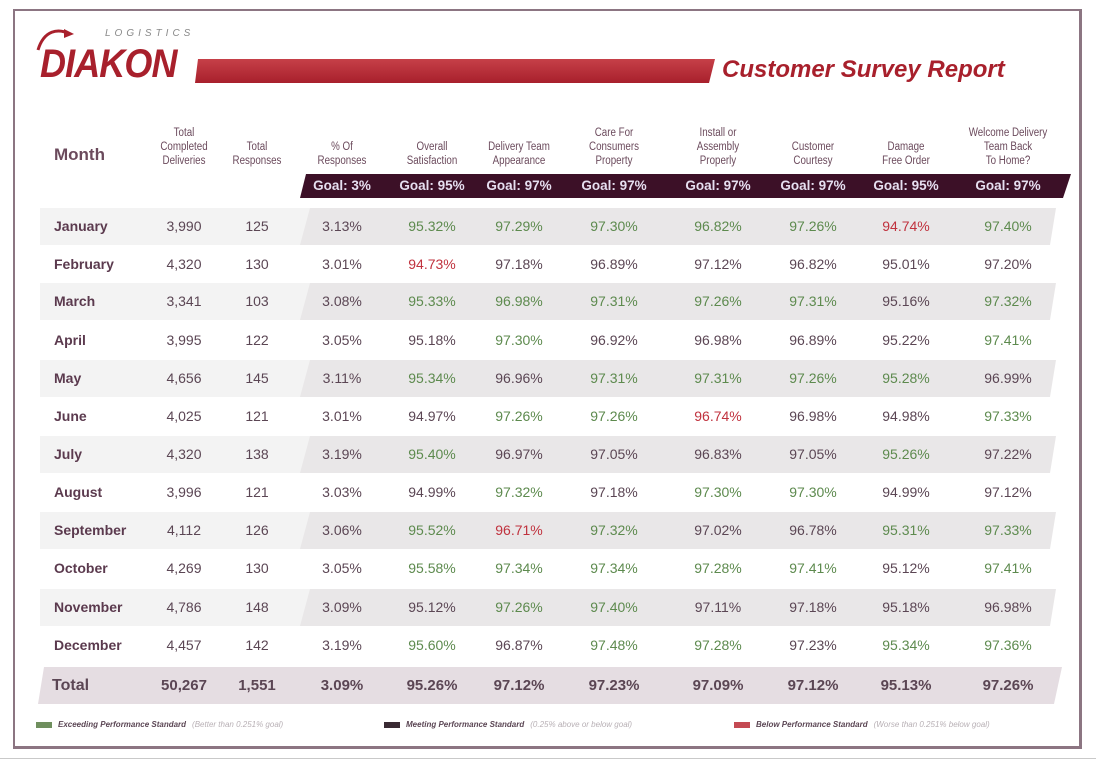 Image resolution: width=1096 pixels, height=762 pixels. I want to click on score-cell-welcome: 97.20%, so click(1008, 264).